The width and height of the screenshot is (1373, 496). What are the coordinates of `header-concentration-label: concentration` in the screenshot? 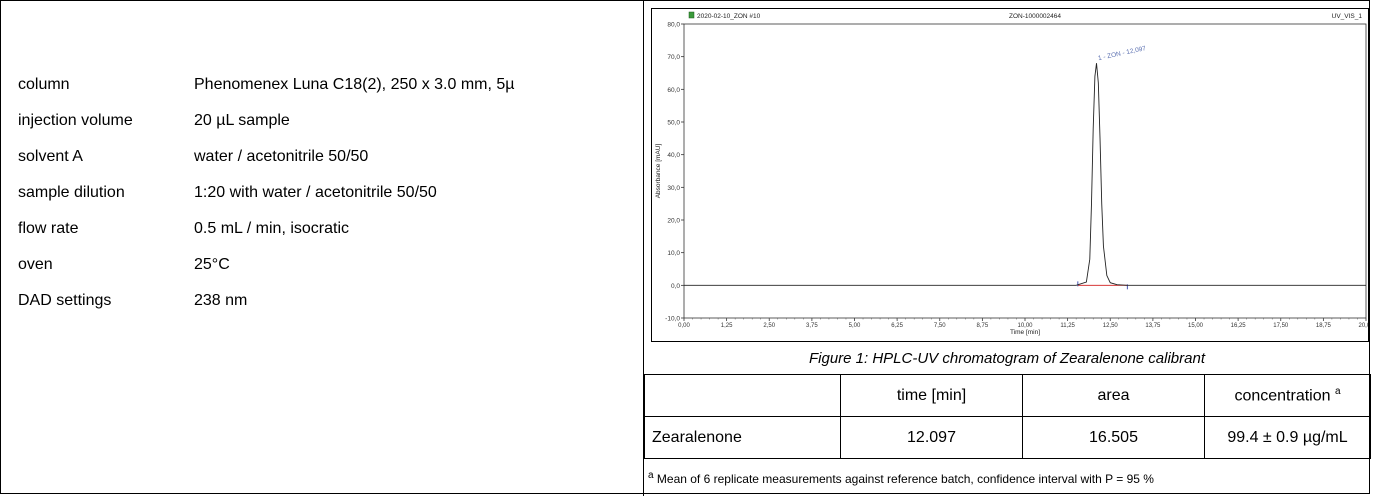 It's located at (1282, 396).